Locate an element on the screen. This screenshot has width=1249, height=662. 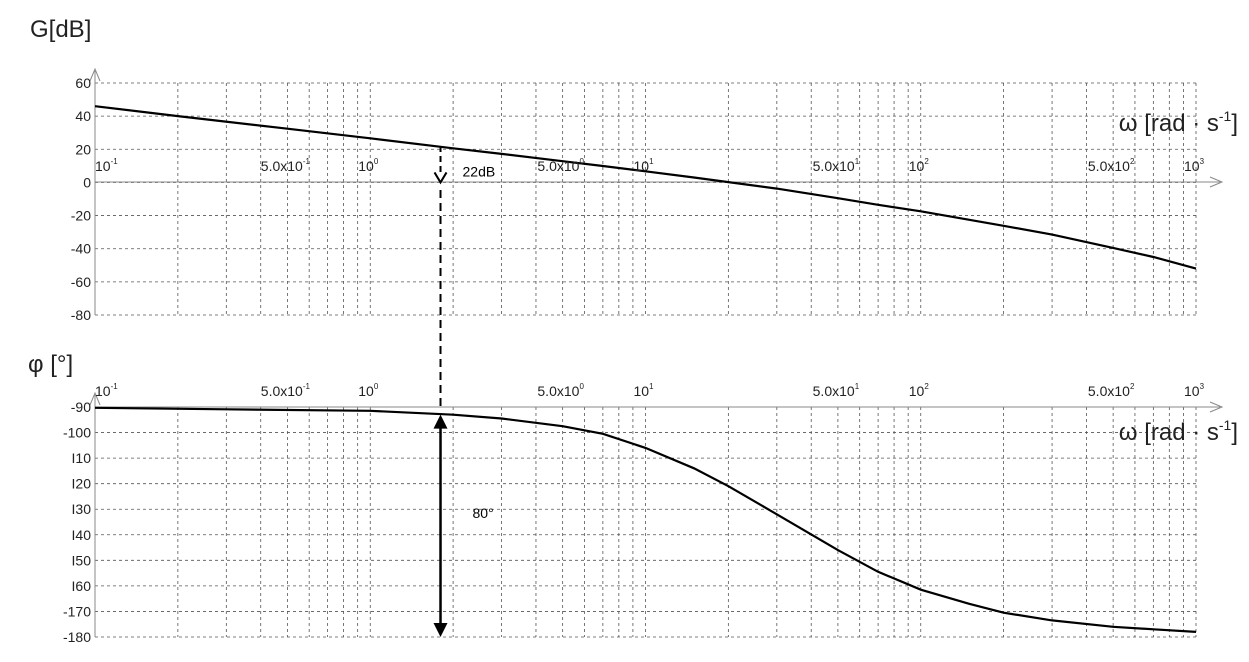
y-tick-label: I50 is located at coordinates (82, 560).